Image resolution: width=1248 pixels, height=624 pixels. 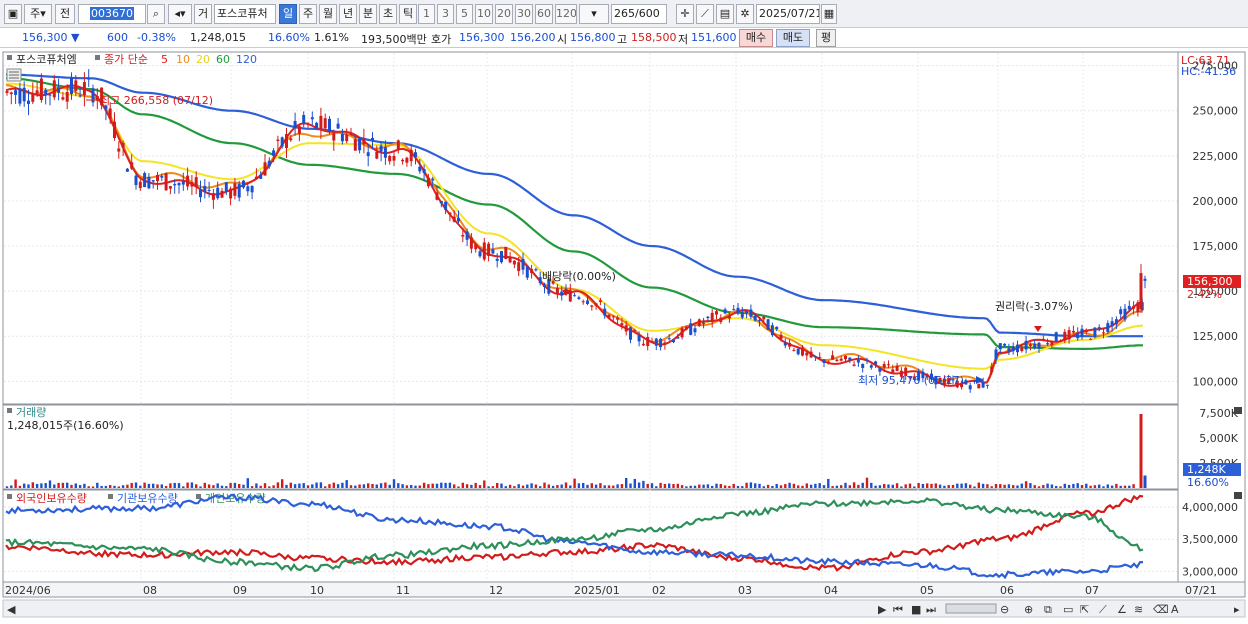 What do you see at coordinates (1103, 609) in the screenshot?
I see `trend-icon: ⟋` at bounding box center [1103, 609].